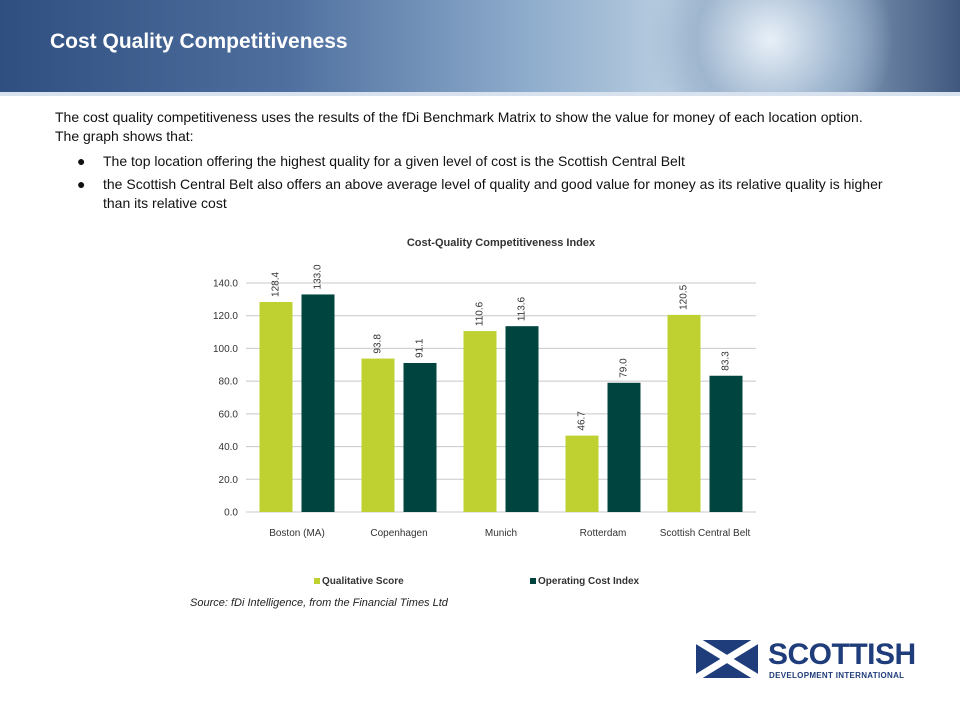 The width and height of the screenshot is (960, 720). What do you see at coordinates (705, 533) in the screenshot?
I see `x-tick-label: Scottish Central Belt` at bounding box center [705, 533].